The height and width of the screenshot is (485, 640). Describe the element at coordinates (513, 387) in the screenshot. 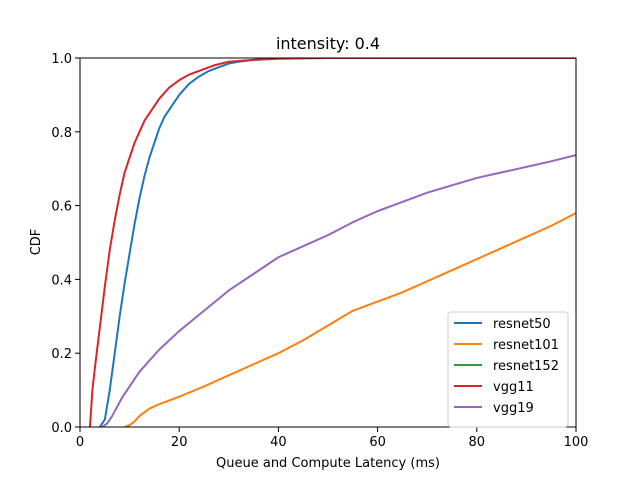

I see `legend-label-vgg11: vgg11` at that location.